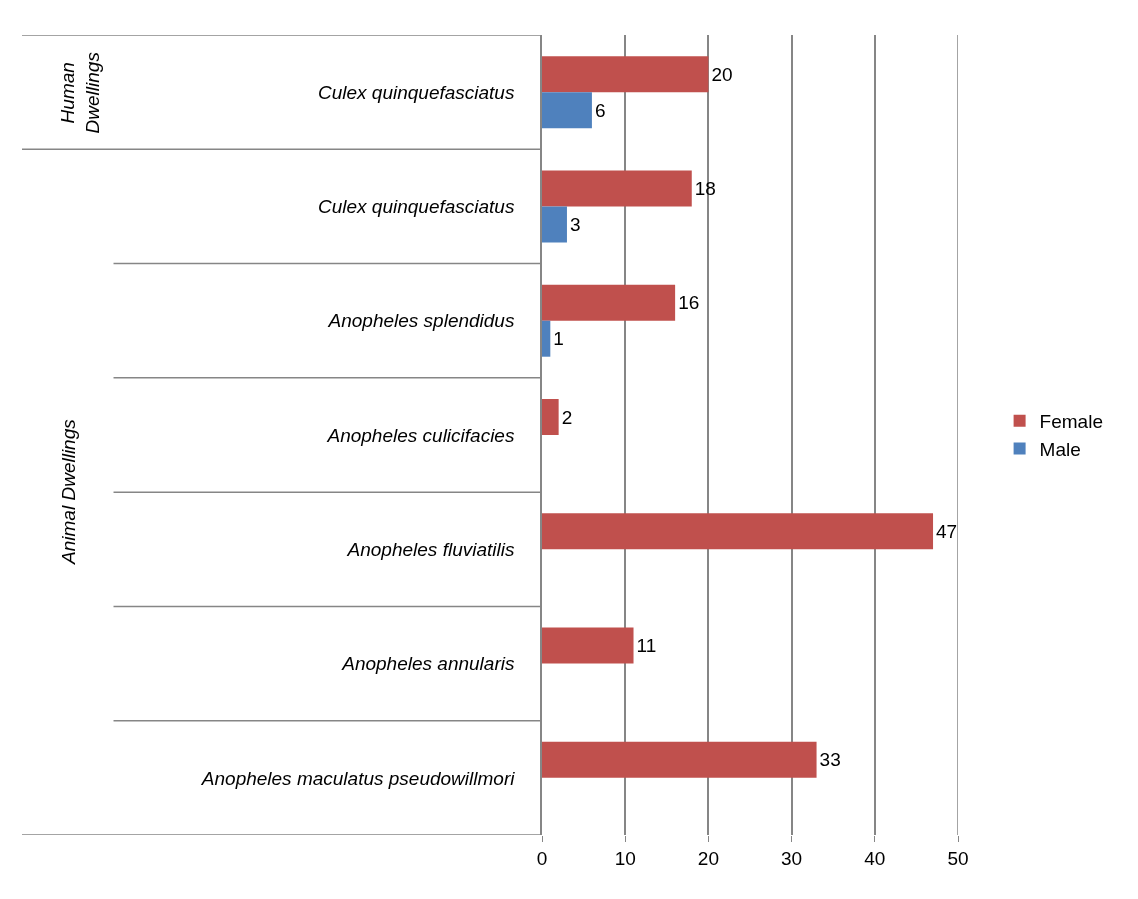 The width and height of the screenshot is (1138, 899). Describe the element at coordinates (830, 760) in the screenshot. I see `data-label: 33` at that location.